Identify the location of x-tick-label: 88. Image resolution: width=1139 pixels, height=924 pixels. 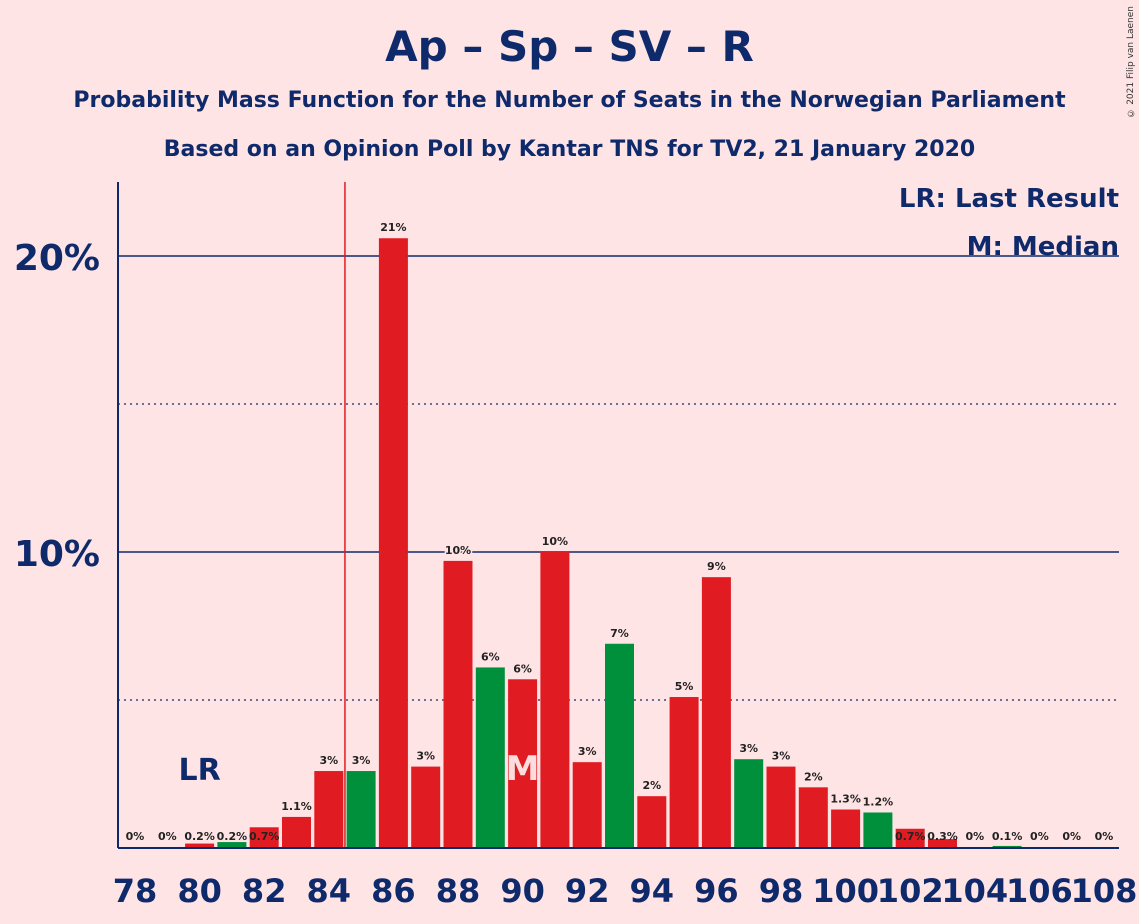
(458, 891).